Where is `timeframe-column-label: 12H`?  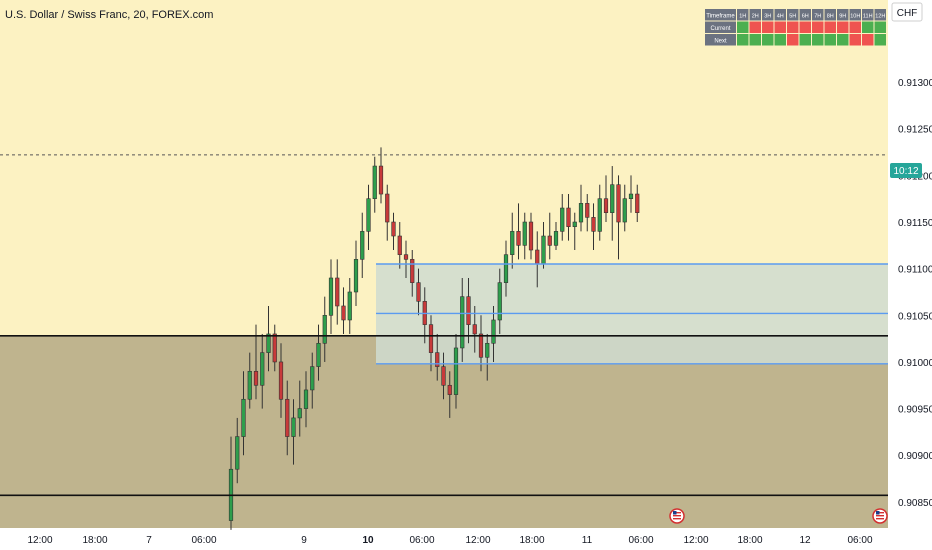
timeframe-column-label: 12H is located at coordinates (880, 17).